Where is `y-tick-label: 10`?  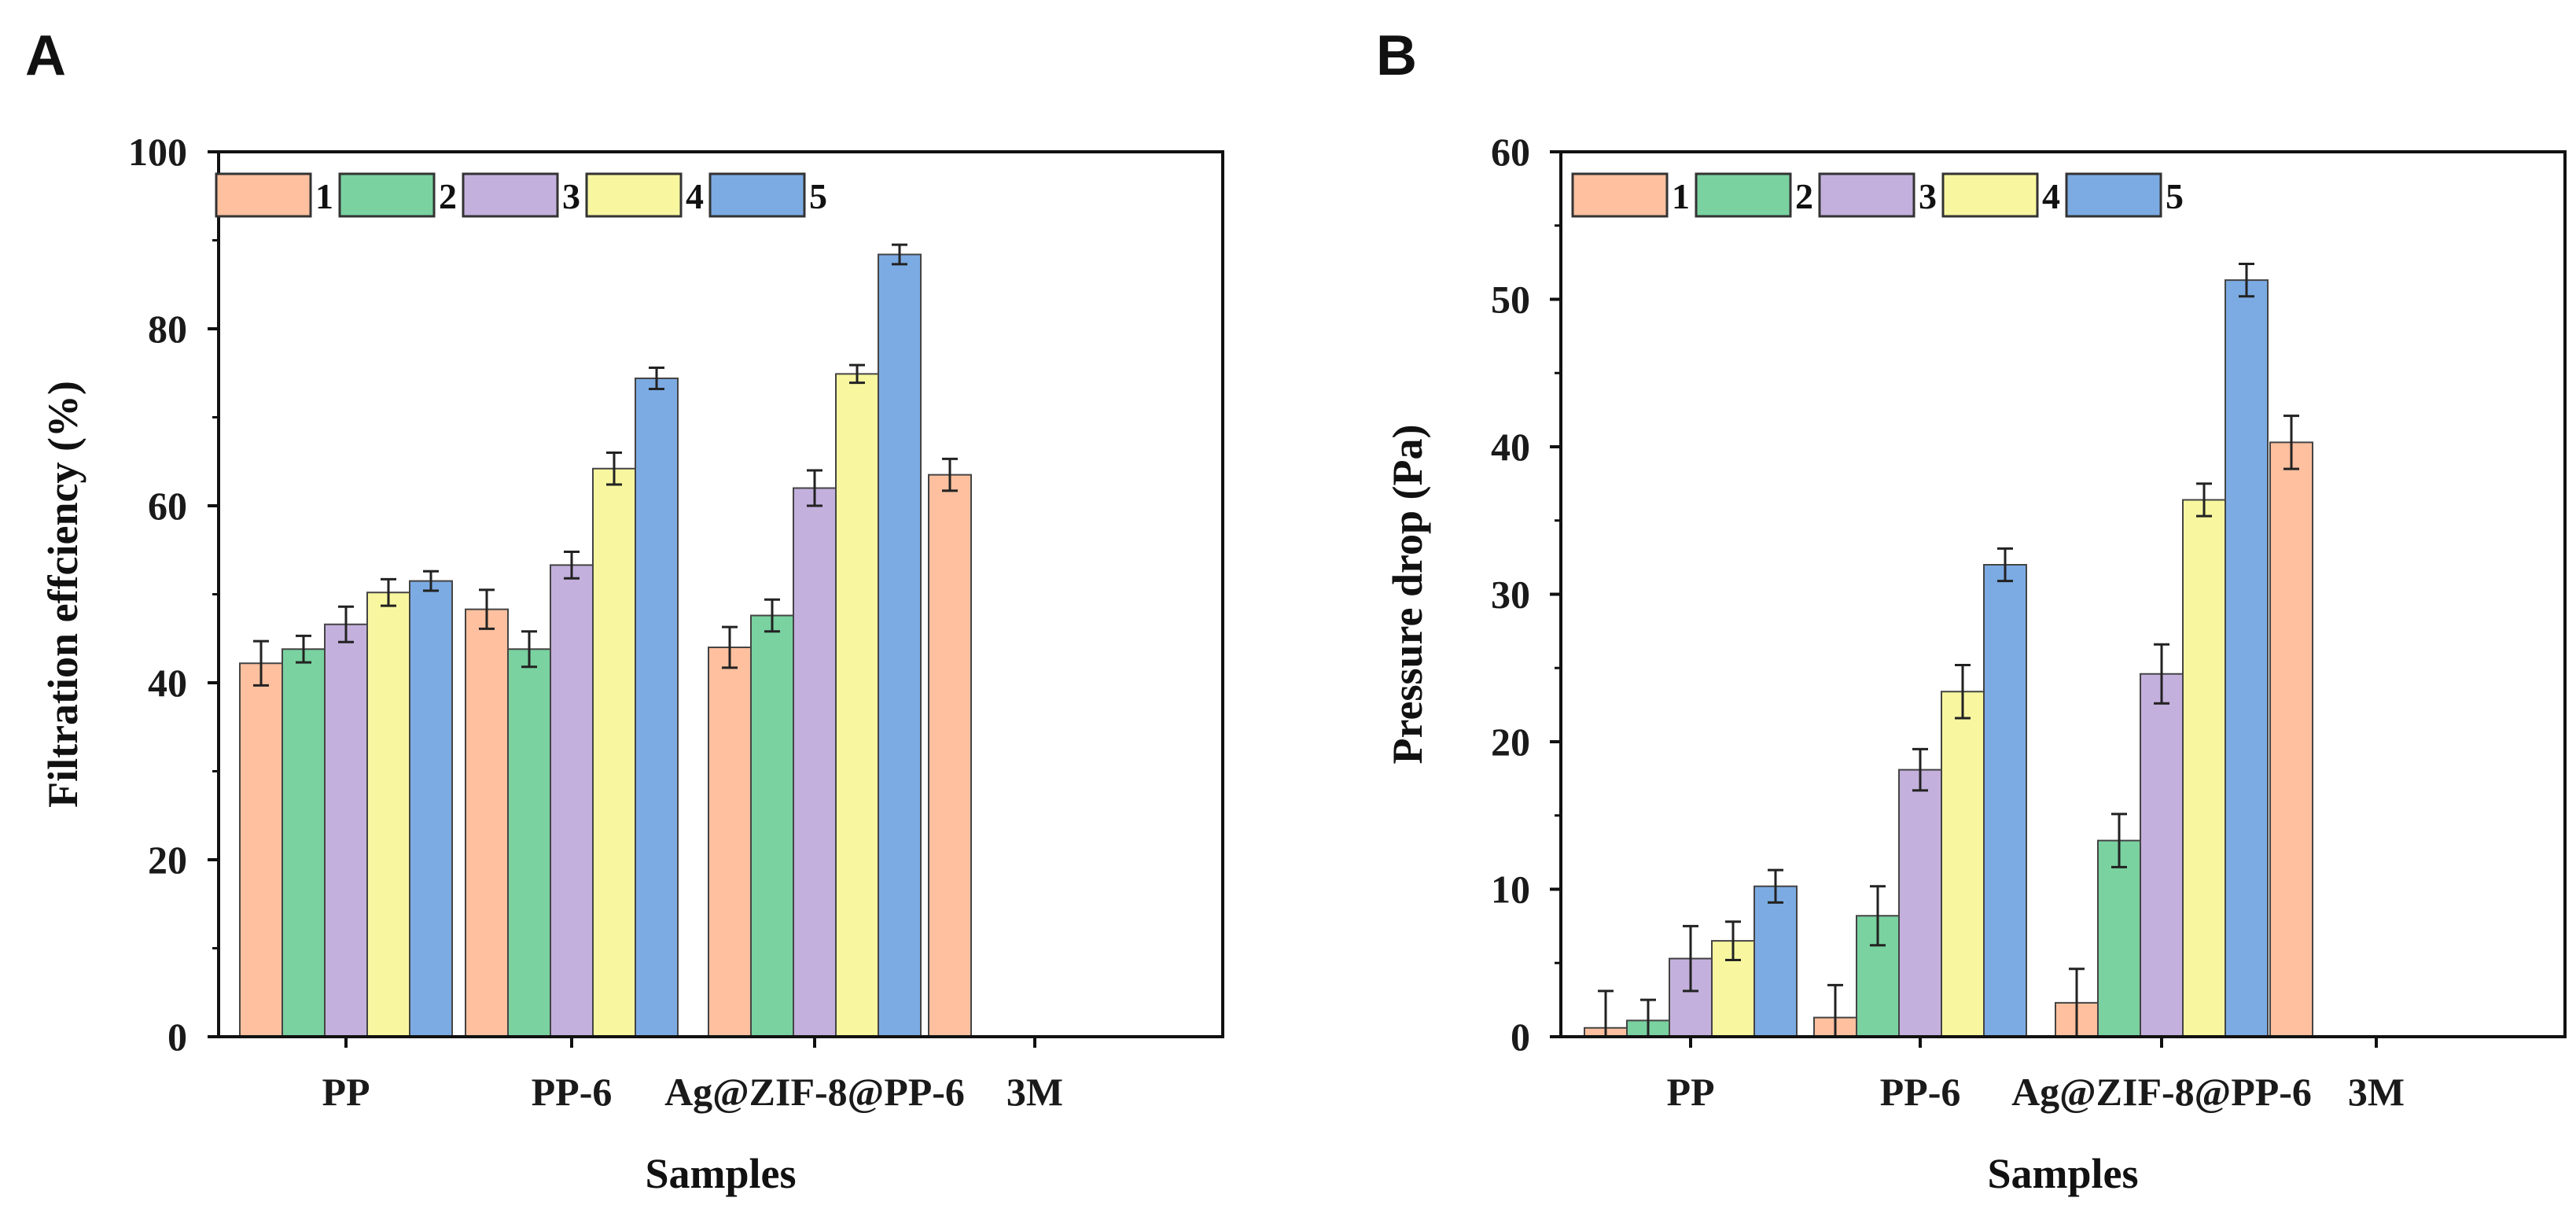
y-tick-label: 10 is located at coordinates (1510, 890).